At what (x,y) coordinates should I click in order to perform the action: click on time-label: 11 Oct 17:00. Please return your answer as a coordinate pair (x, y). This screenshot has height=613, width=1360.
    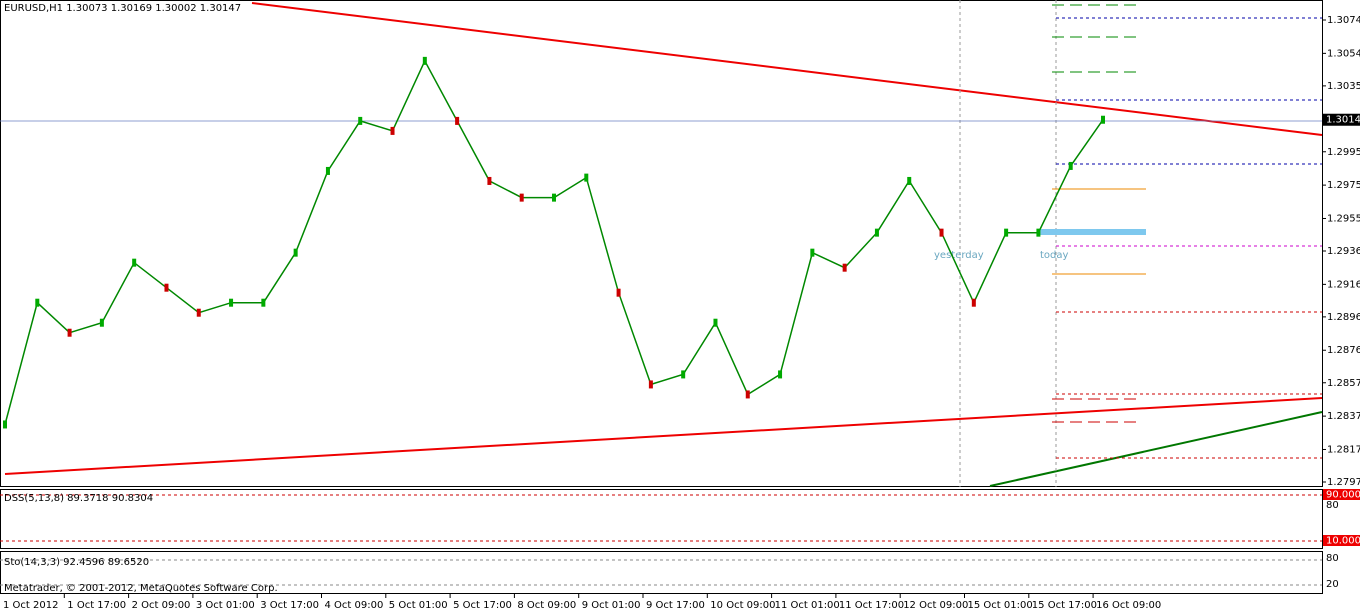
    Looking at the image, I should click on (871, 605).